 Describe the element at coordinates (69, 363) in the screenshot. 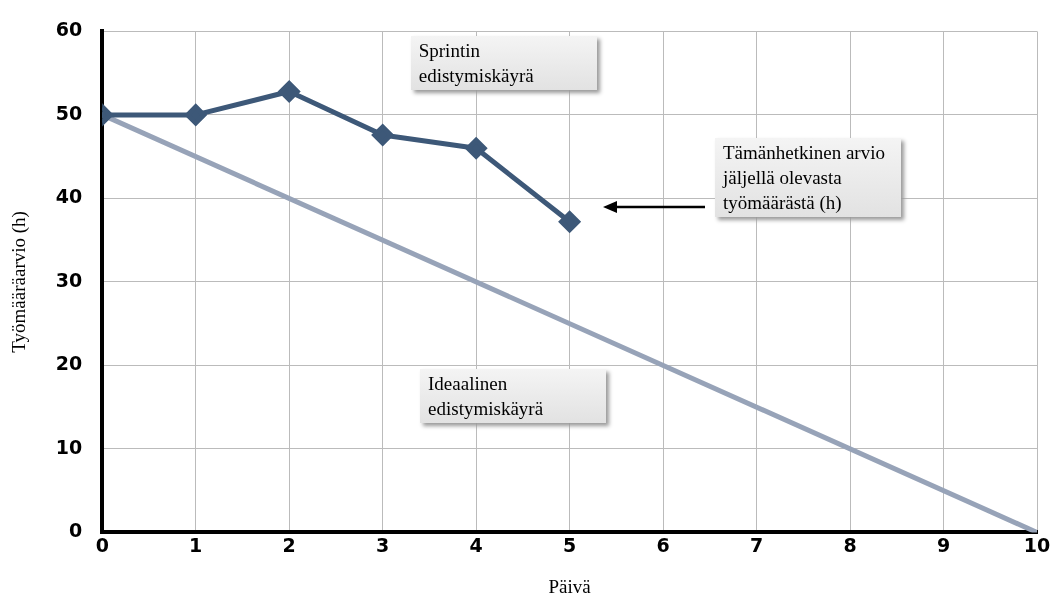

I see `y-tick-label: 20` at that location.